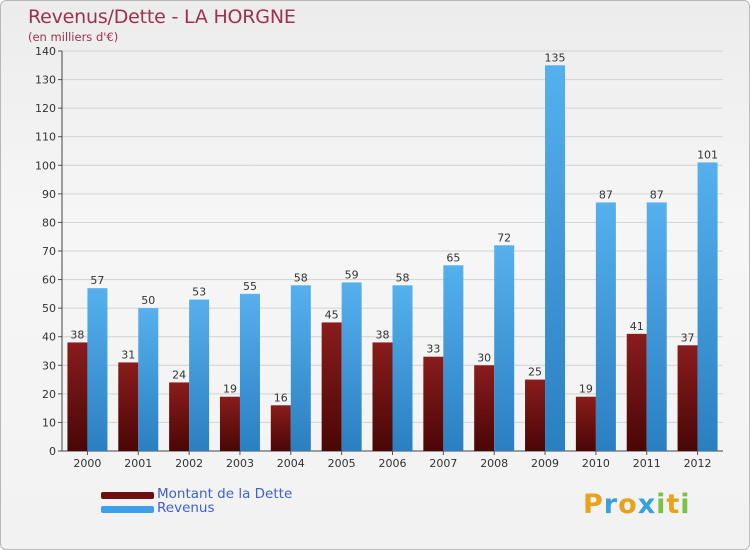 The image size is (750, 550). What do you see at coordinates (179, 374) in the screenshot?
I see `data-label-dette: 24` at bounding box center [179, 374].